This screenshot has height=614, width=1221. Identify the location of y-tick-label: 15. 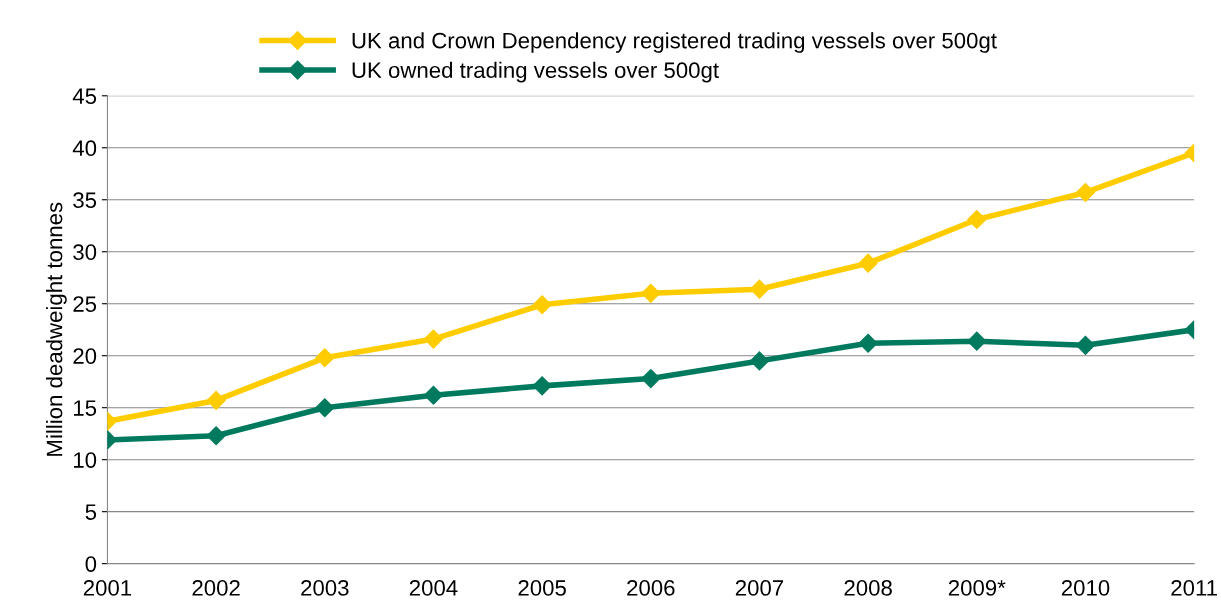
(85, 408).